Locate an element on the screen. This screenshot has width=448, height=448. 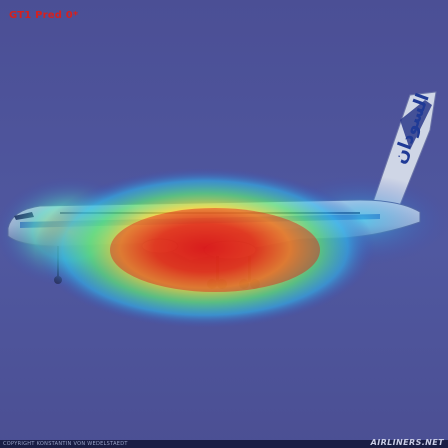
prediction-caption: GT1 Pred 0* is located at coordinates (44, 15).